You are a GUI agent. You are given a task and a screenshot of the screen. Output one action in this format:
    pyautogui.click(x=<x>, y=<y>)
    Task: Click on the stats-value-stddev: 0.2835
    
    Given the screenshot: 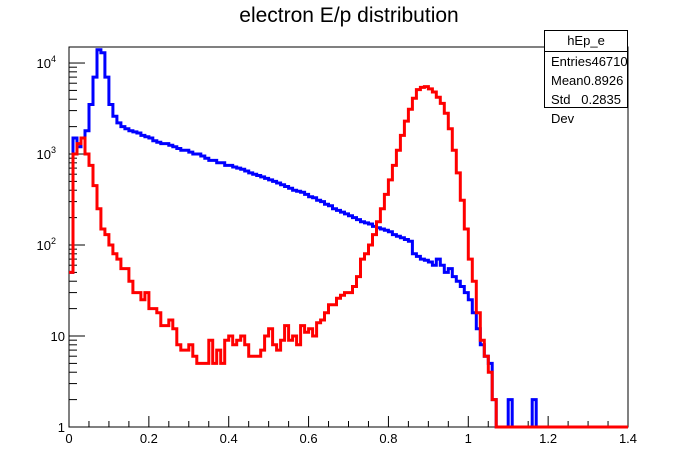 What is the action you would take?
    pyautogui.click(x=601, y=99)
    